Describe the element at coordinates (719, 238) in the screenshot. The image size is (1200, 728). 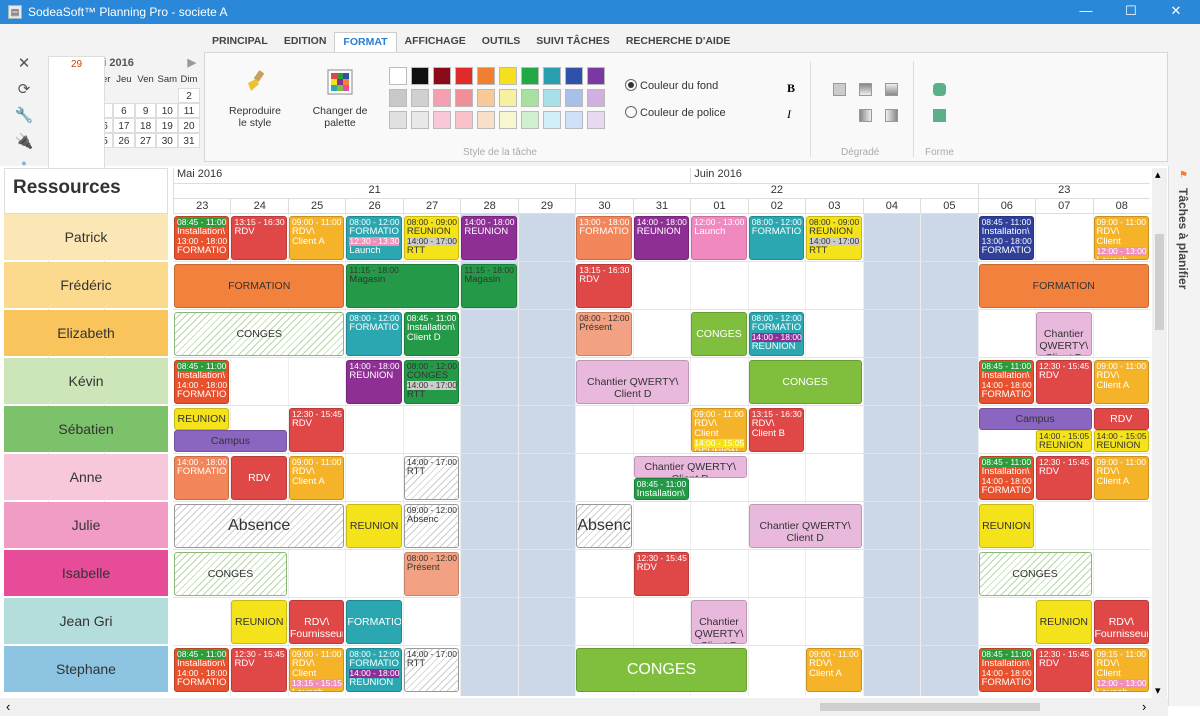
I see `event-block: 12:00 - 13:00 Launch` at that location.